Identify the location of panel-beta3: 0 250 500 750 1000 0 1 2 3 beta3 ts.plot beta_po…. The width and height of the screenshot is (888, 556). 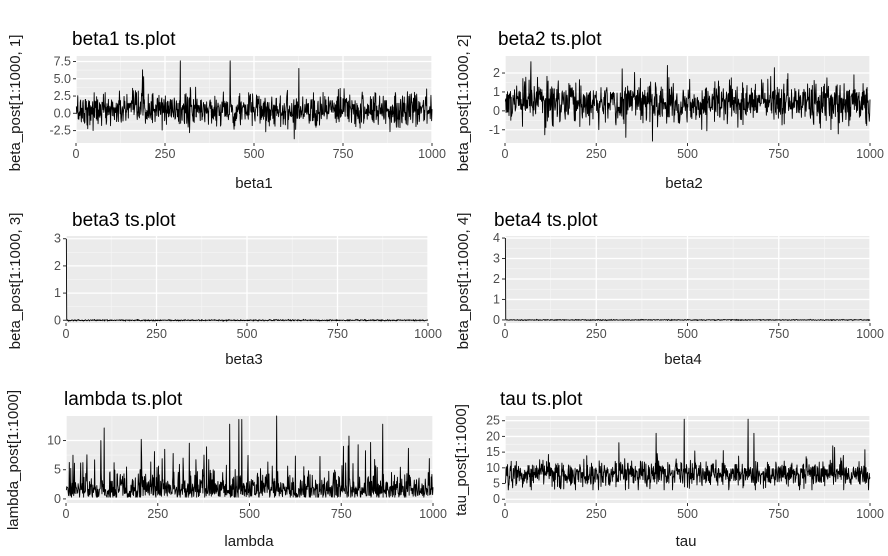
(224, 289).